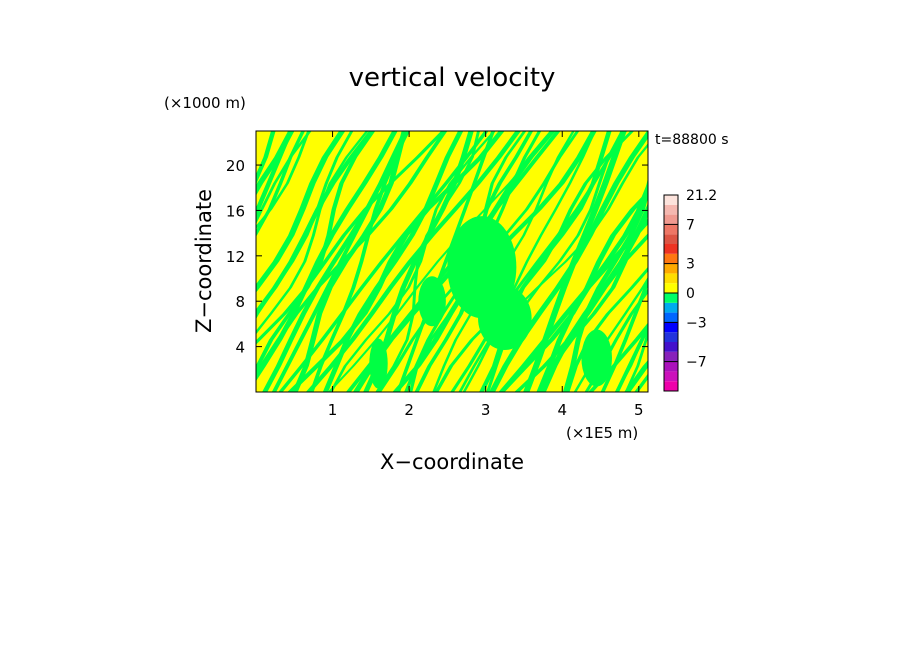 The height and width of the screenshot is (654, 904). Describe the element at coordinates (639, 410) in the screenshot. I see `x-tick-label: 5` at that location.